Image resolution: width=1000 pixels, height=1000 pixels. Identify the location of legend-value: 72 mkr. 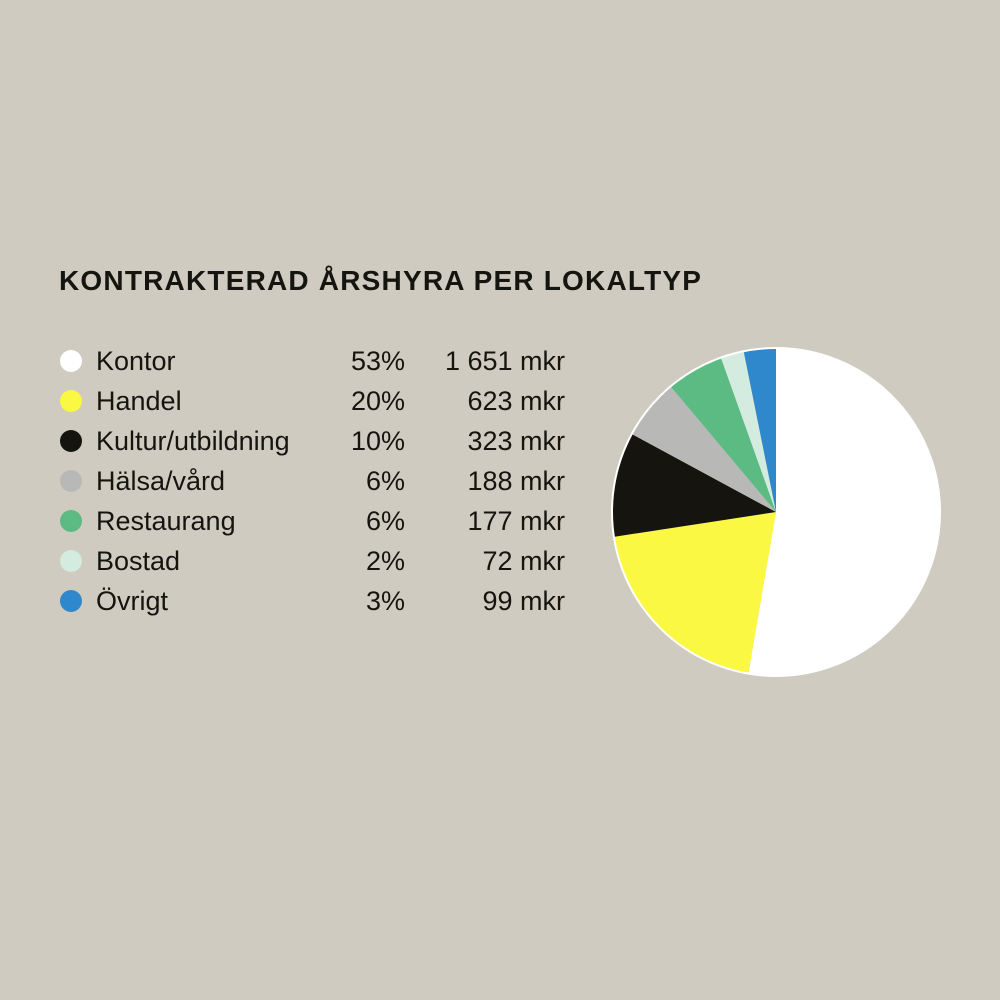
(523, 561).